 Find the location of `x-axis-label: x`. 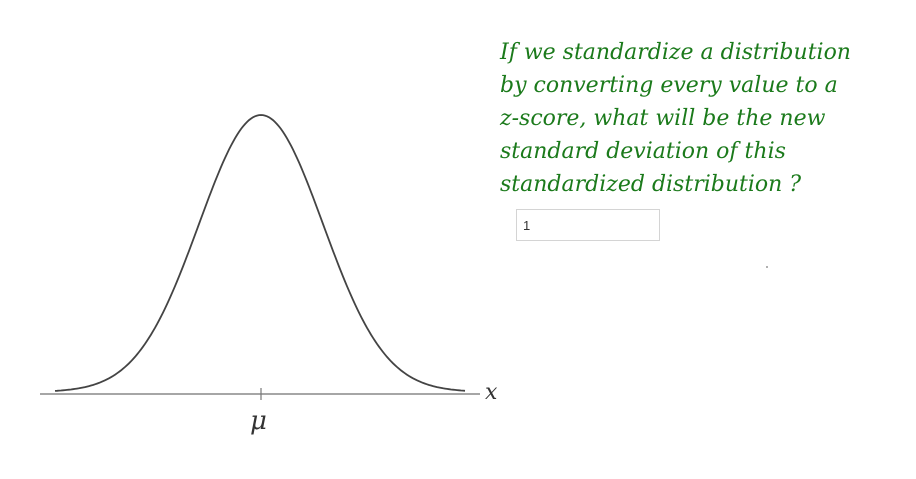

x-axis-label: x is located at coordinates (491, 392).